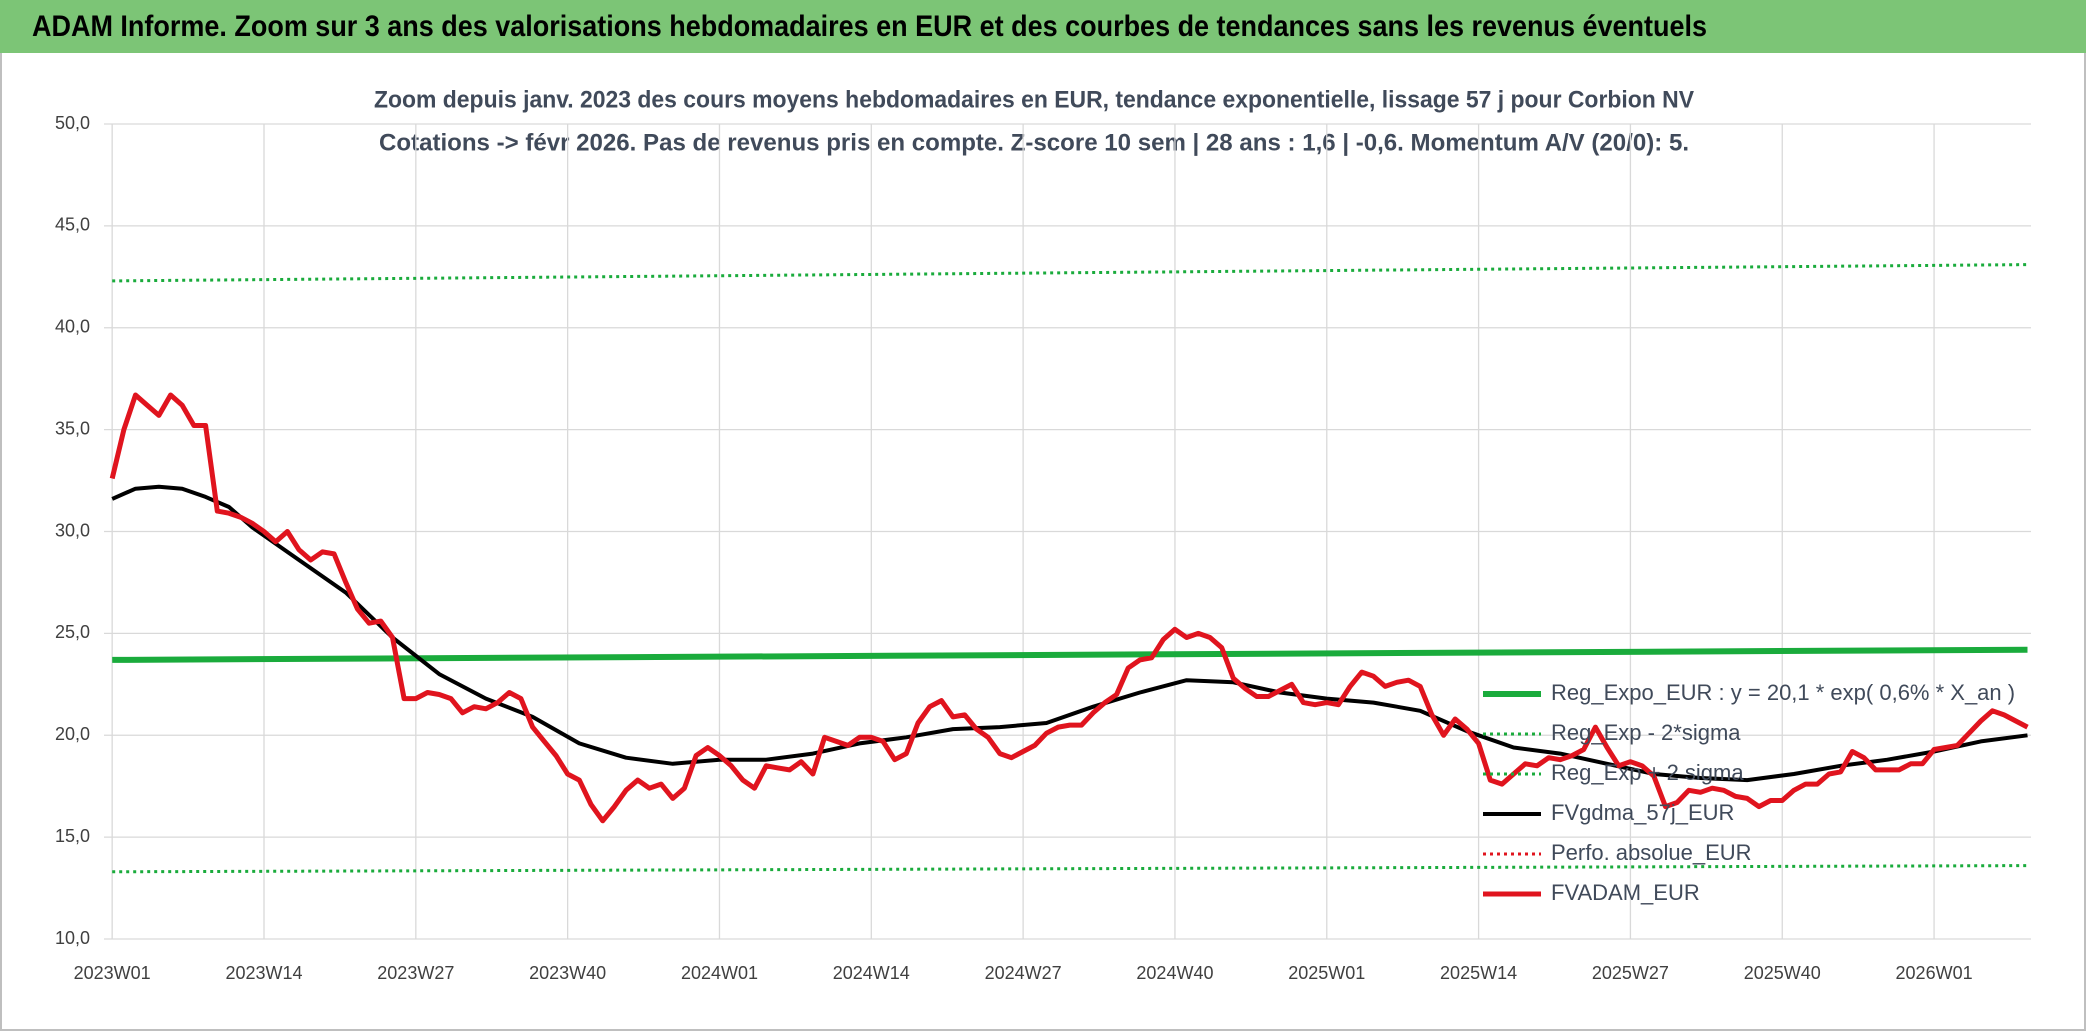 Image resolution: width=2086 pixels, height=1036 pixels. Describe the element at coordinates (1647, 772) in the screenshot. I see `legend-label: Reg_Exp + 2 sigma` at that location.